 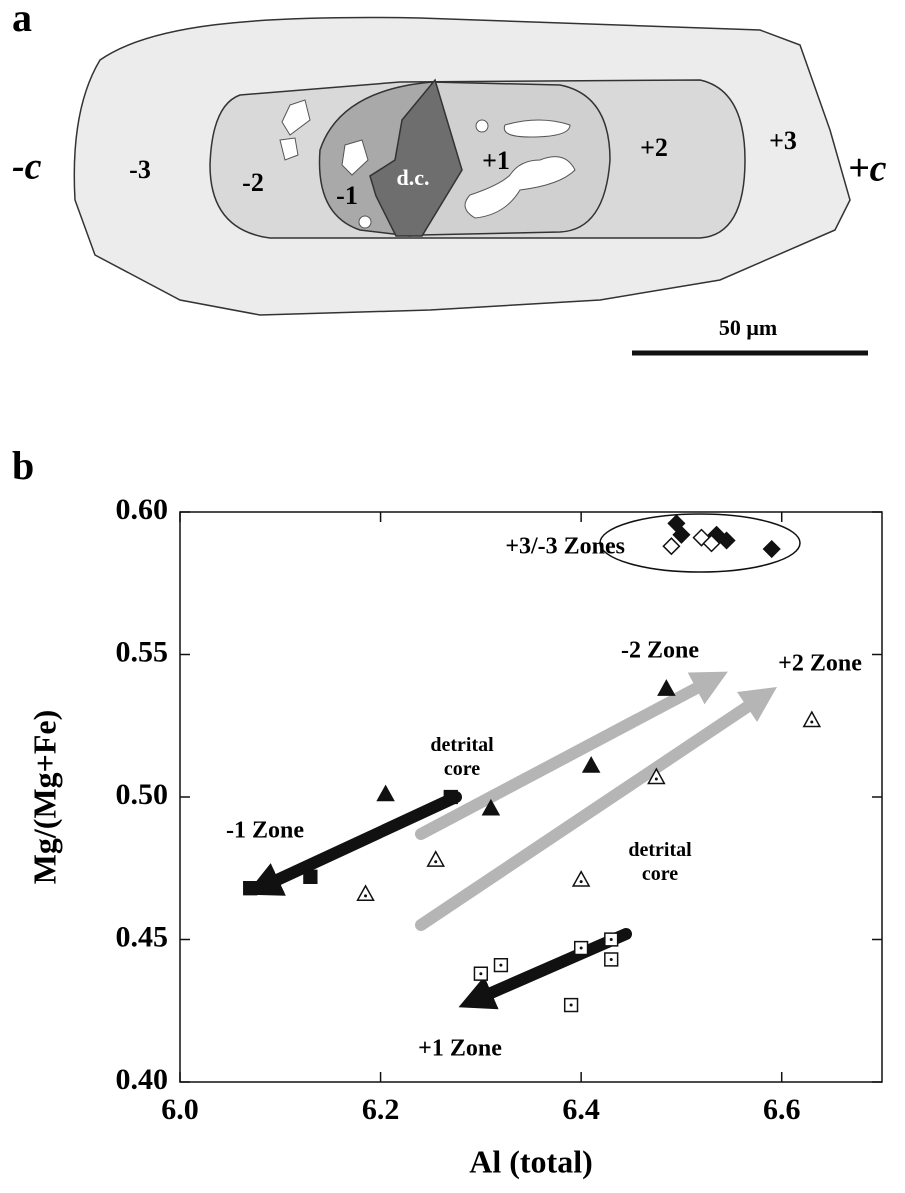 I want to click on axis-end-label: +c, so click(x=867, y=169).